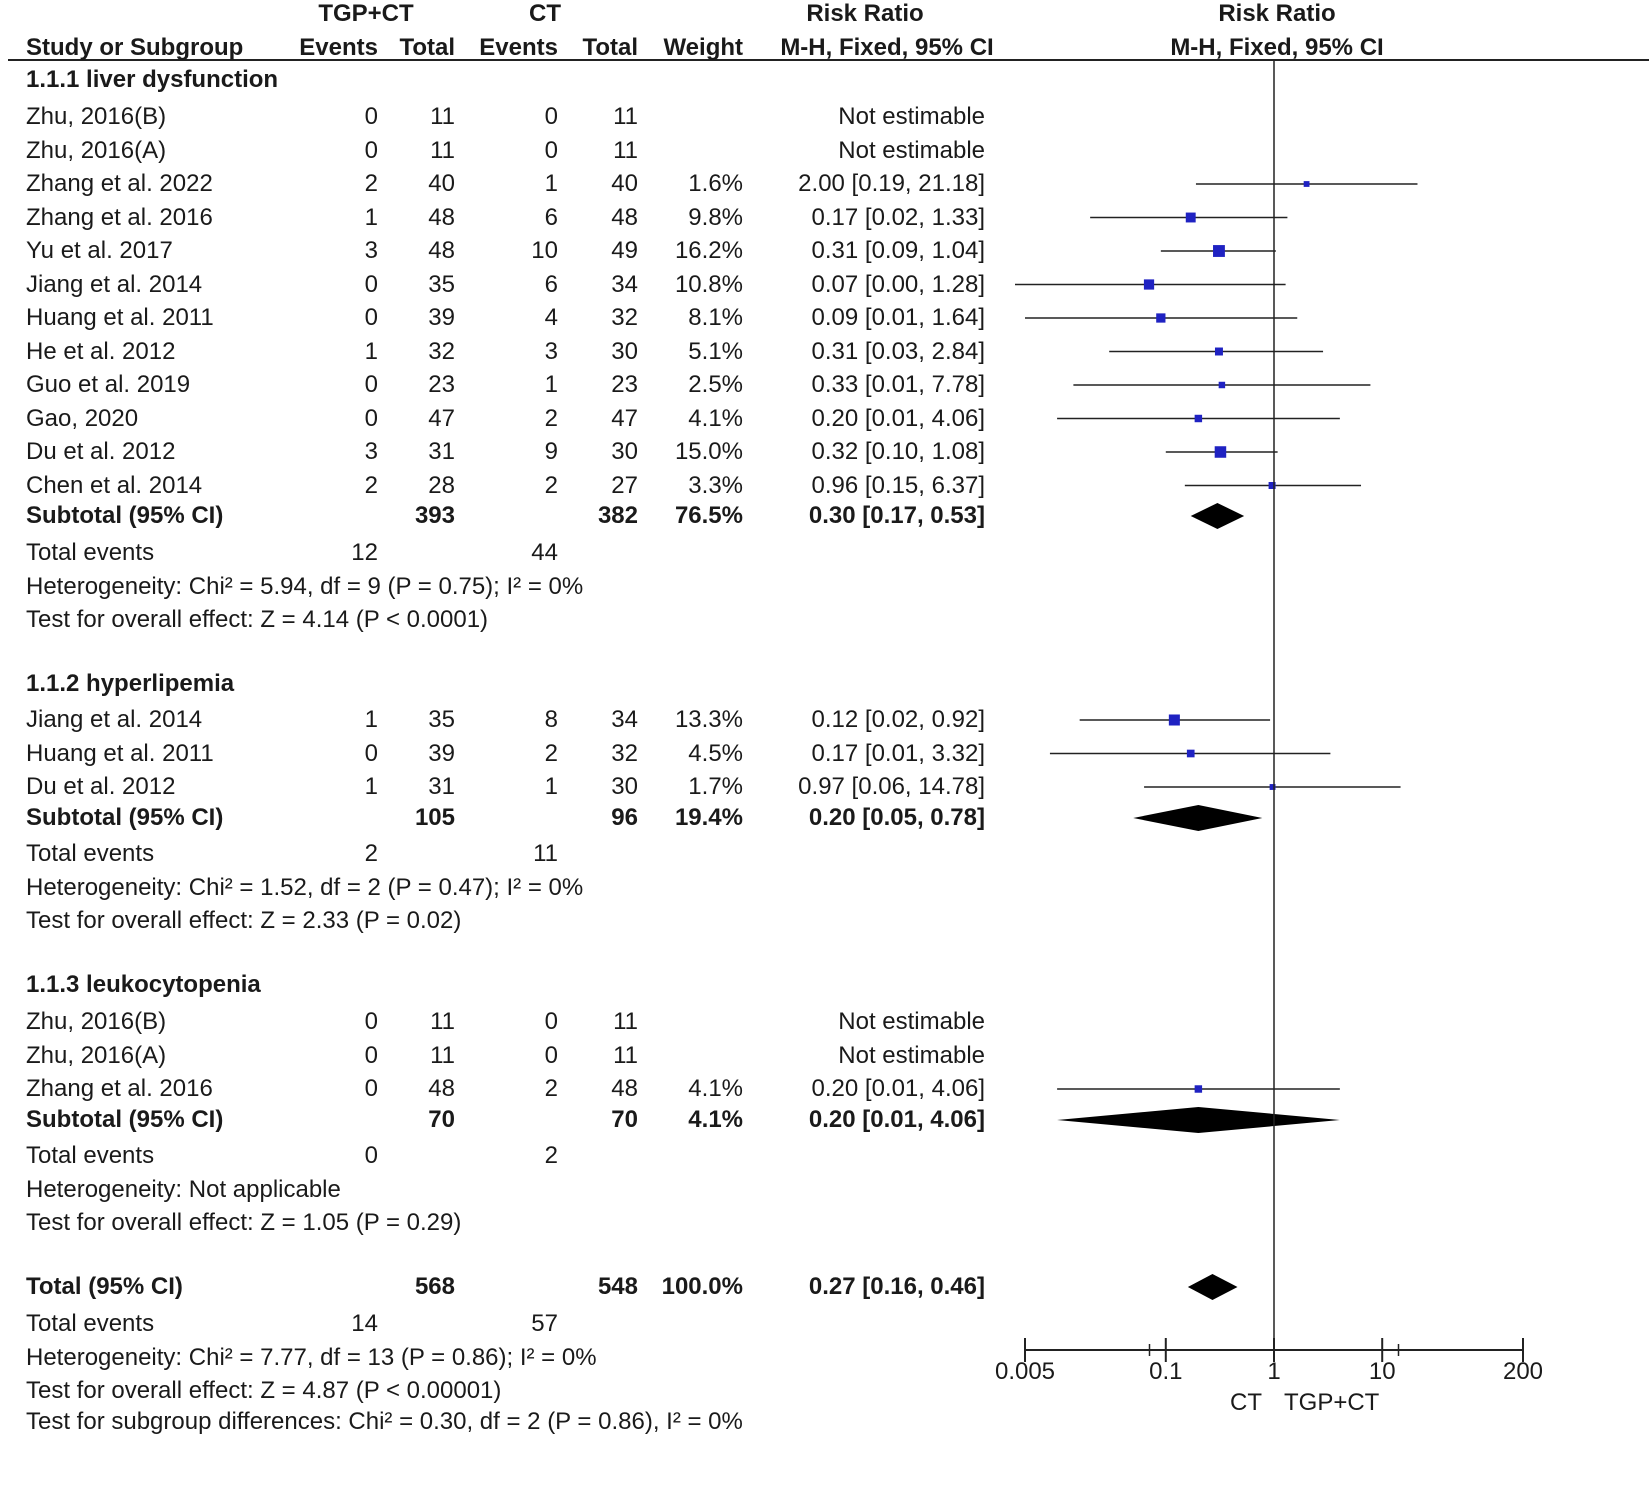  What do you see at coordinates (364, 1323) in the screenshot?
I see `total-events-tgpct: 14` at bounding box center [364, 1323].